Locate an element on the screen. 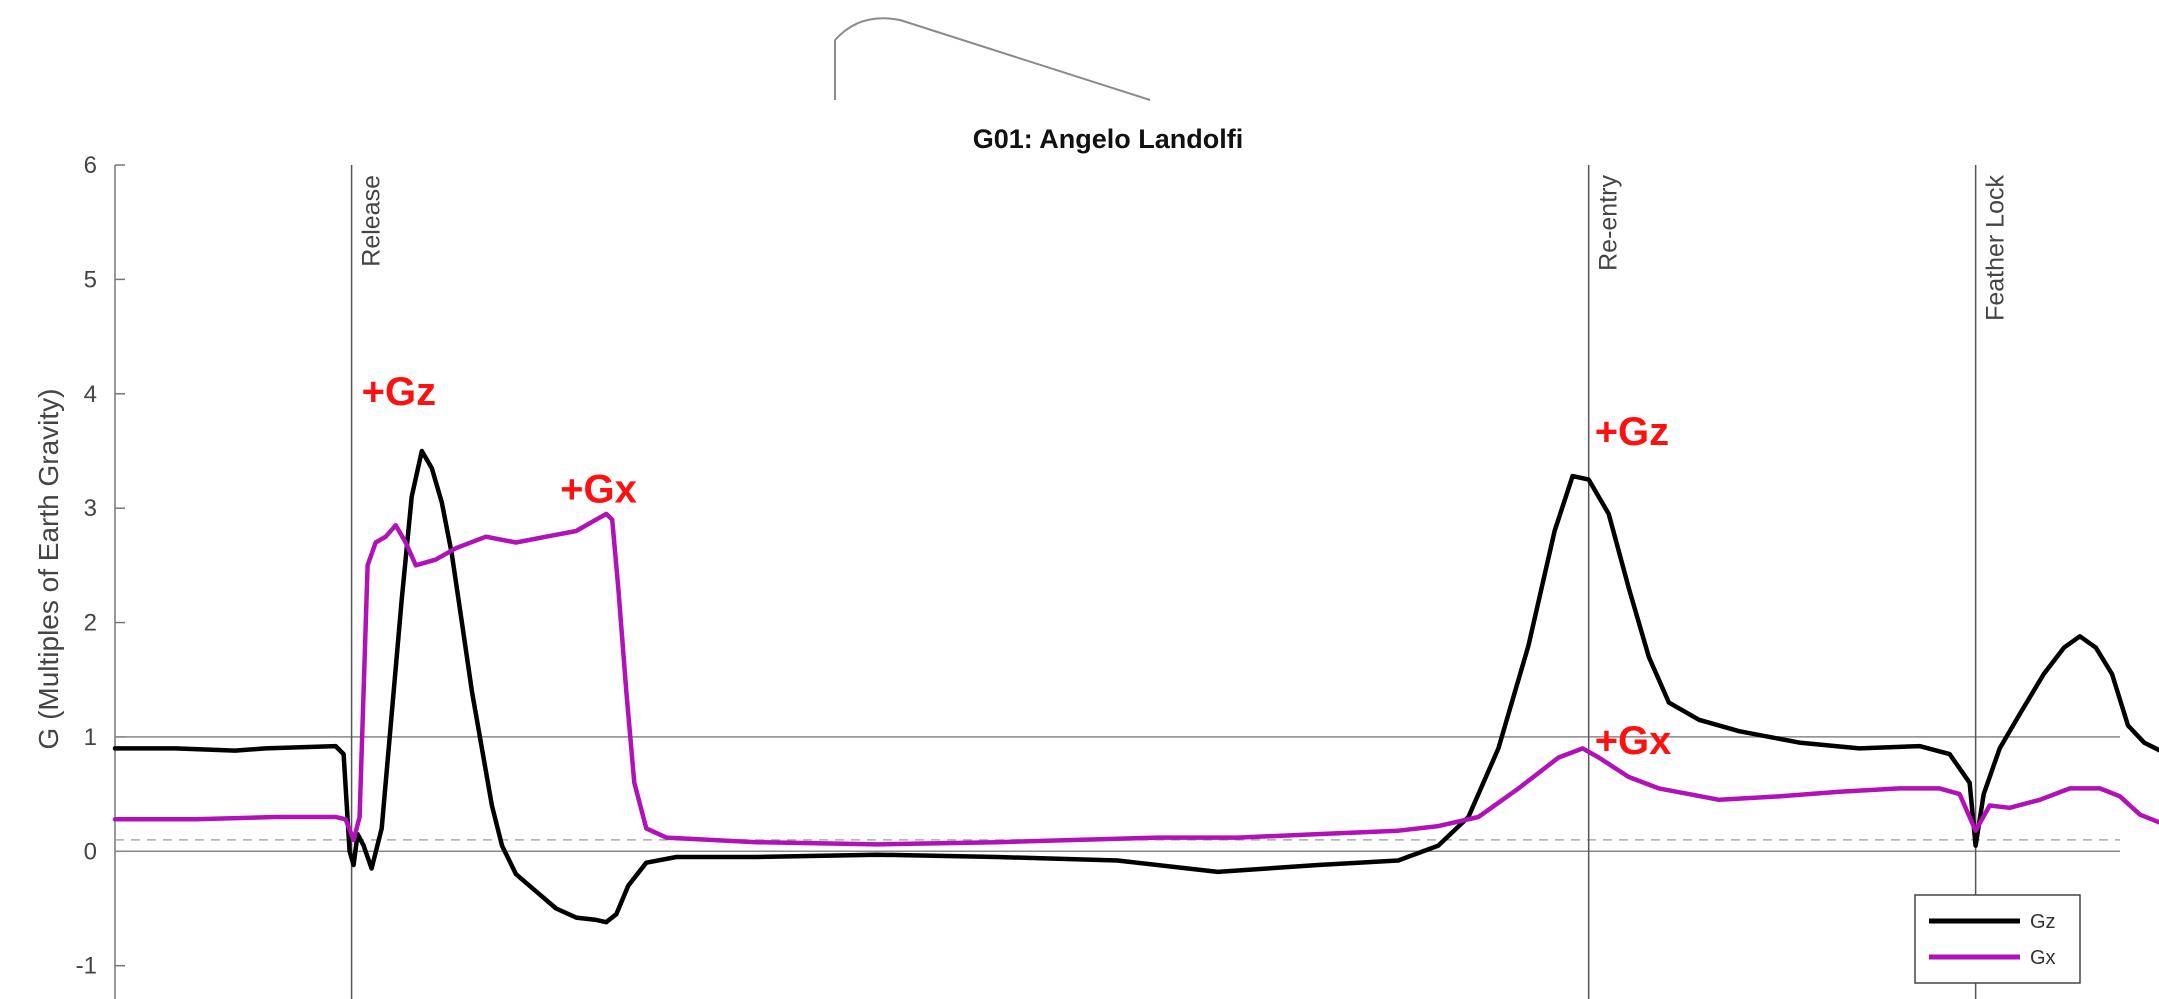  legend-label: Gx is located at coordinates (2043, 958).